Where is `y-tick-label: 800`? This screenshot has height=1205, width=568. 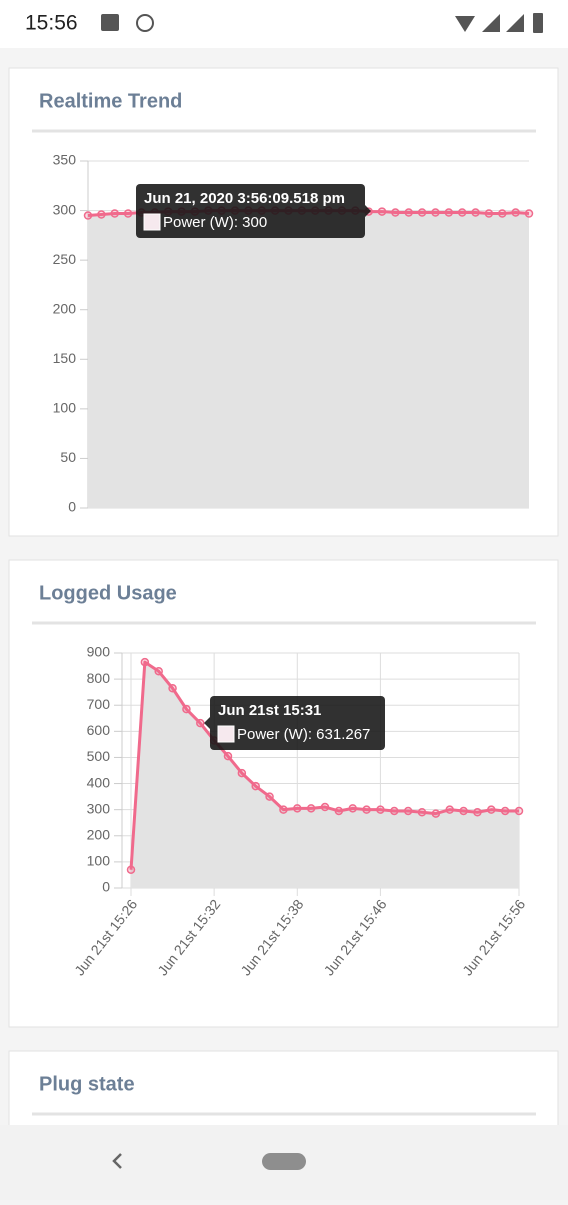
y-tick-label: 800 is located at coordinates (99, 678).